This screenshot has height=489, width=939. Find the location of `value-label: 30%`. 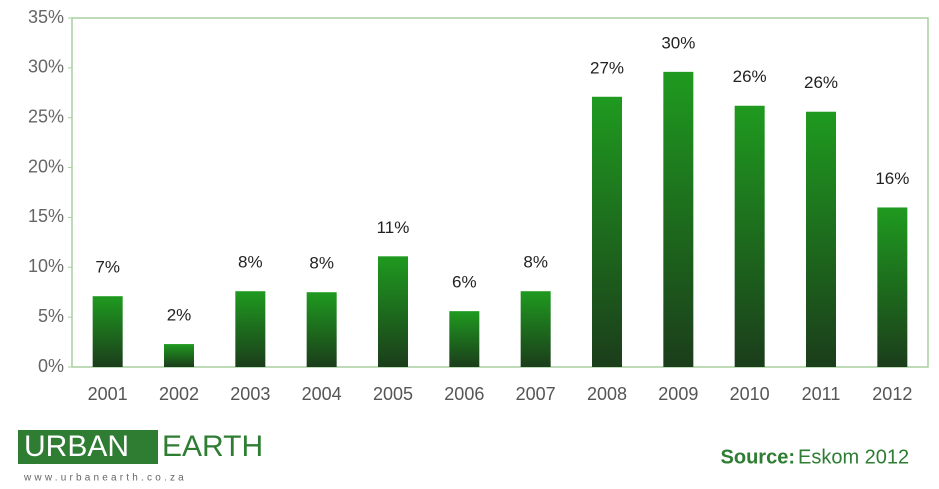

value-label: 30% is located at coordinates (678, 42).